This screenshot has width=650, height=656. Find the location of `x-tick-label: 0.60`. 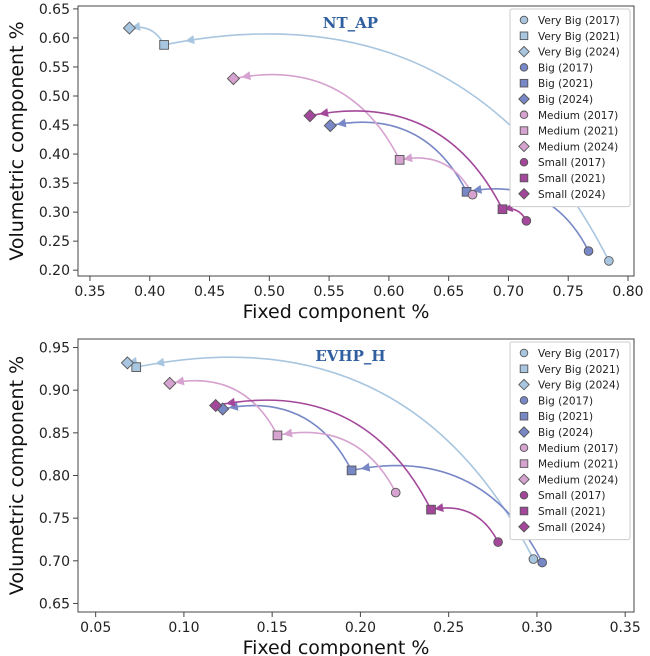

x-tick-label: 0.60 is located at coordinates (388, 292).